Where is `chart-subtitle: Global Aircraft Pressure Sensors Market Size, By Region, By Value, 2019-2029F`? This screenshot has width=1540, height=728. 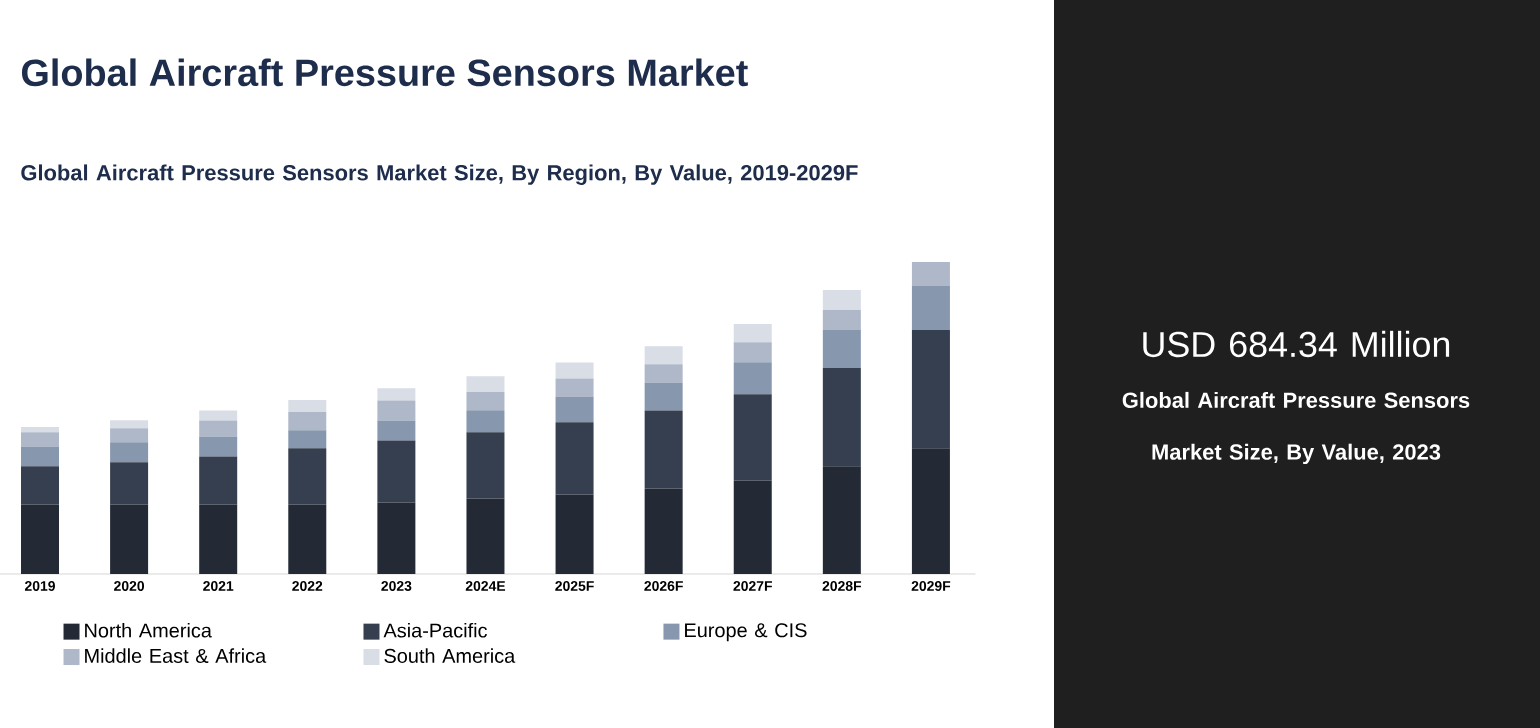 chart-subtitle: Global Aircraft Pressure Sensors Market Size, By Region, By Value, 2019-2029F is located at coordinates (439, 174).